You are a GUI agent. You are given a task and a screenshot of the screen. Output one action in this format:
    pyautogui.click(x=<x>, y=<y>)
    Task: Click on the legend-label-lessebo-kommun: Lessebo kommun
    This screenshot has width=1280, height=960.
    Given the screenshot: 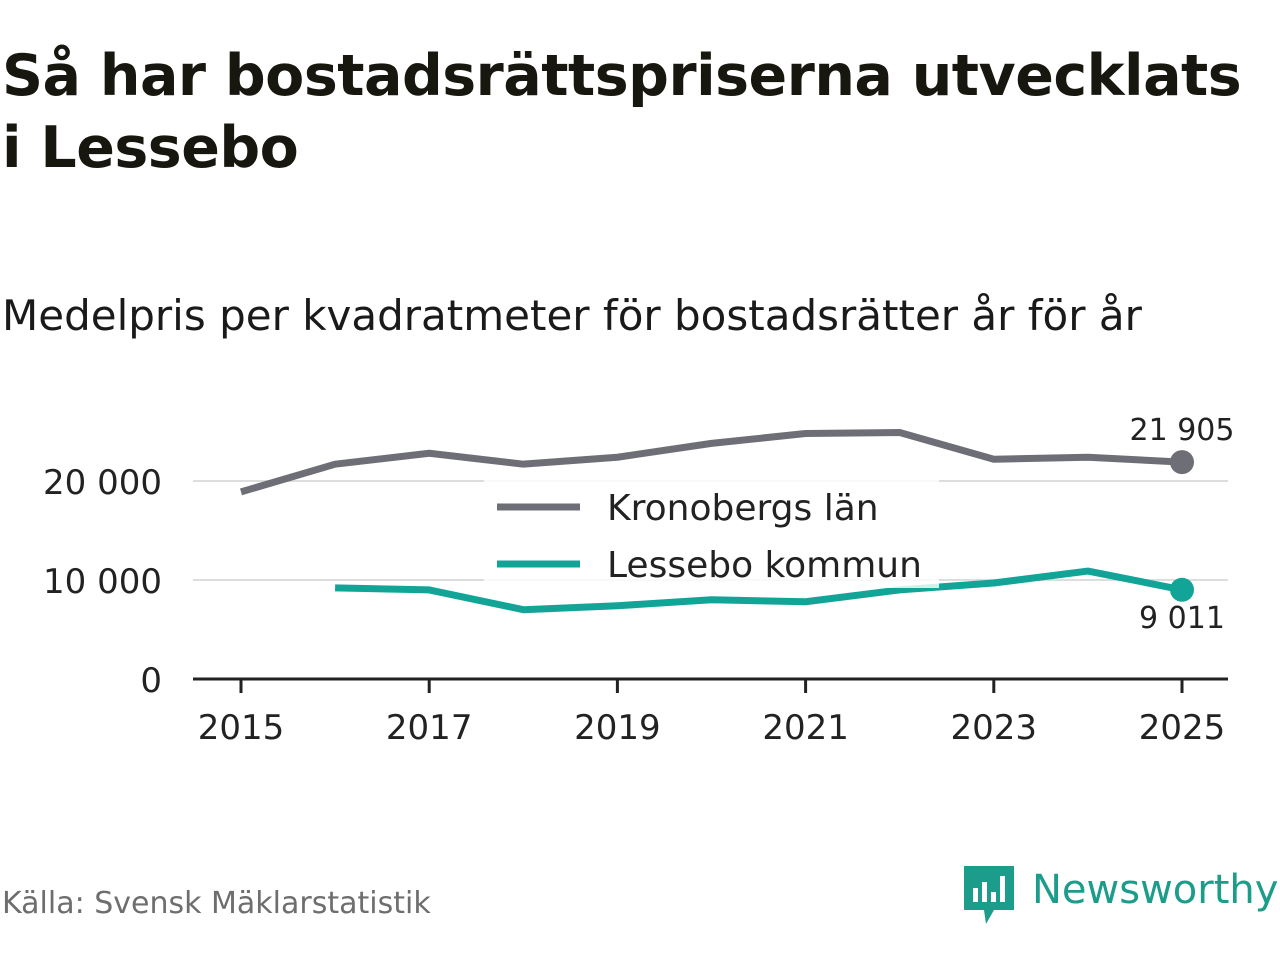 What is the action you would take?
    pyautogui.click(x=764, y=565)
    